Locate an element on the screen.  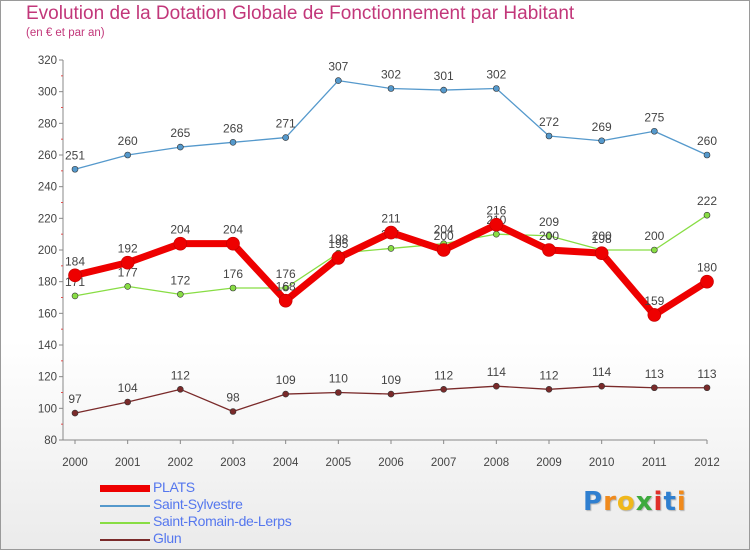
data-label-plats: 180 is located at coordinates (707, 268).